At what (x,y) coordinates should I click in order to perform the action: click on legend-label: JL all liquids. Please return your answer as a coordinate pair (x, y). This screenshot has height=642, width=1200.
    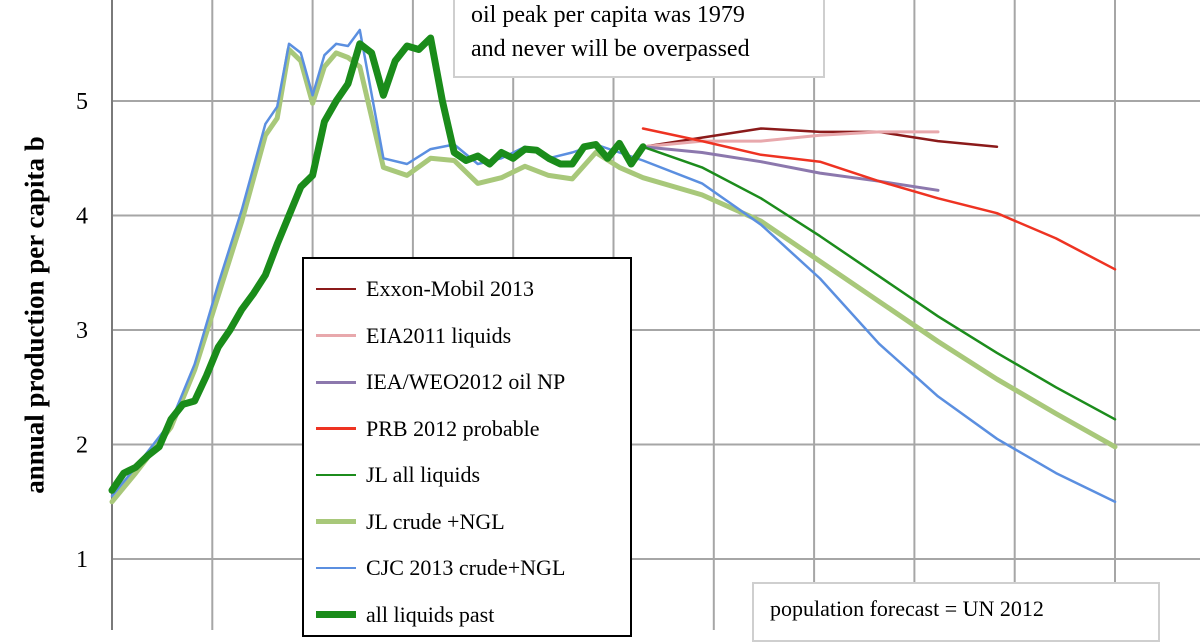
    Looking at the image, I should click on (423, 474).